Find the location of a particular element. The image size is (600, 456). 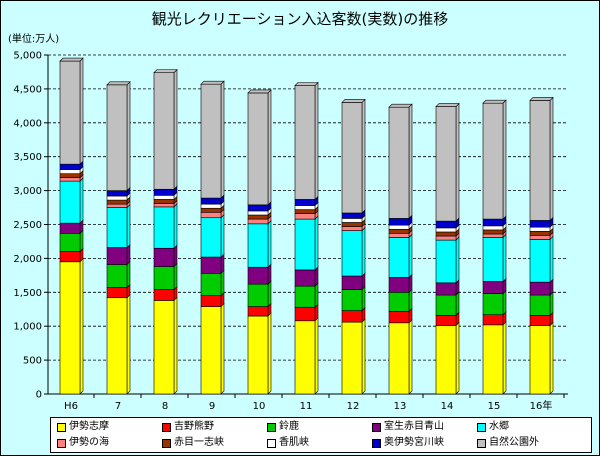

y-tick-label: 1,500 is located at coordinates (27, 293).